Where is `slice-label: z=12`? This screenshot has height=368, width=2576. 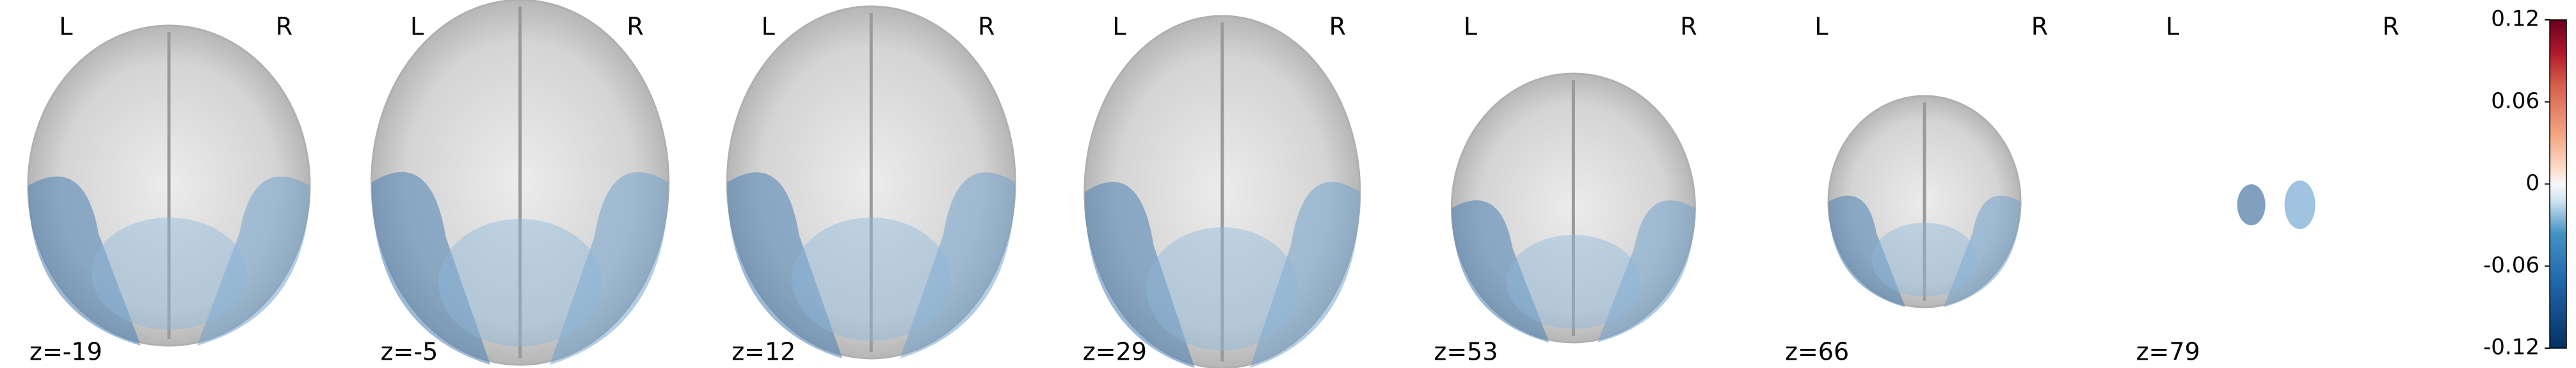
slice-label: z=12 is located at coordinates (764, 352).